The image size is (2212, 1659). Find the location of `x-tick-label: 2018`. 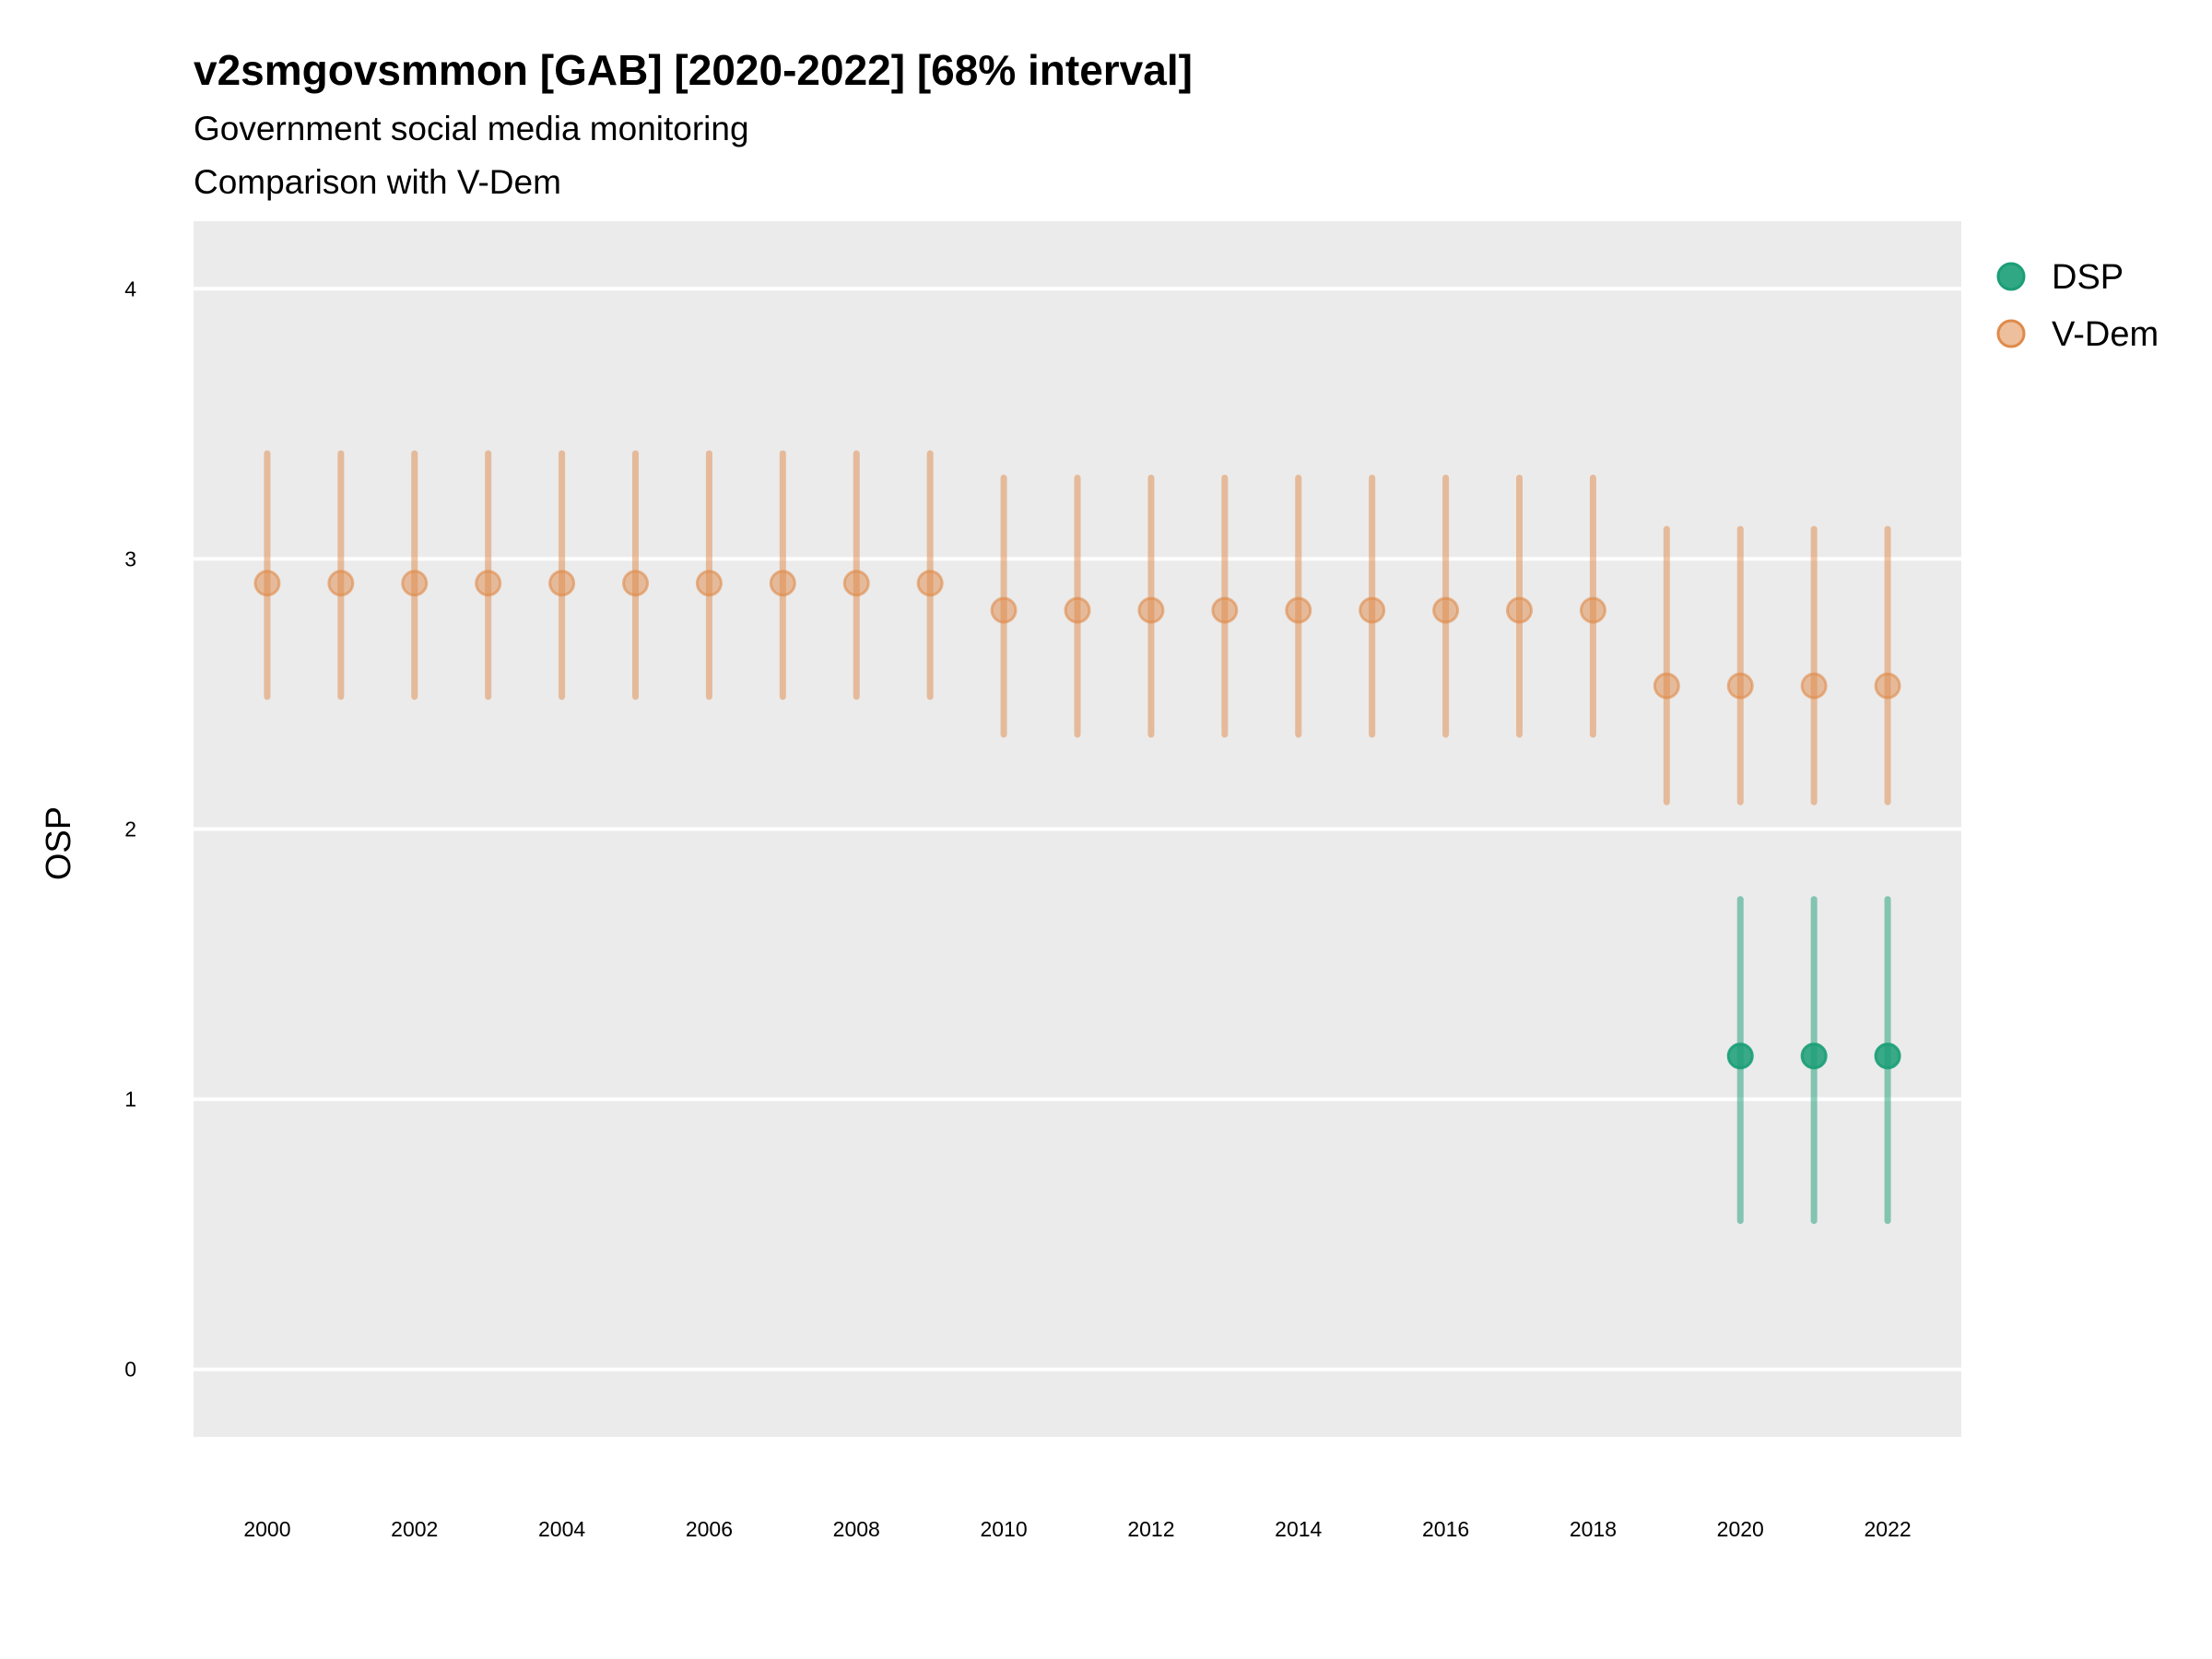

x-tick-label: 2018 is located at coordinates (1593, 1529).